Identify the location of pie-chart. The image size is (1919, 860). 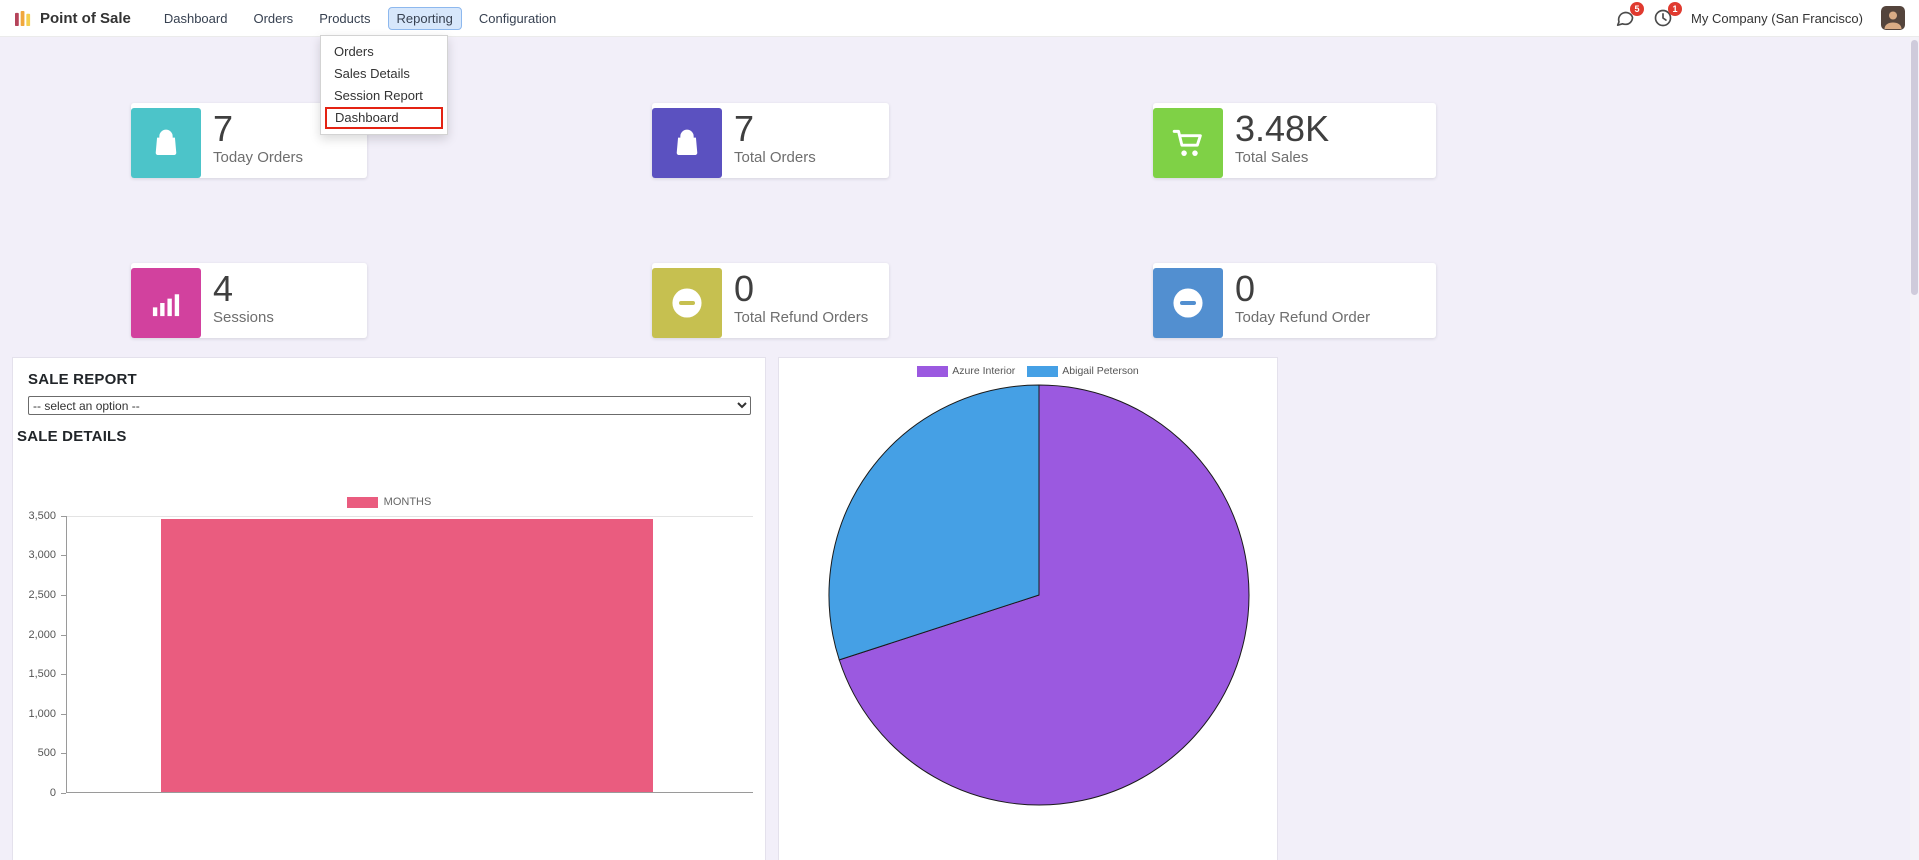
(1039, 595).